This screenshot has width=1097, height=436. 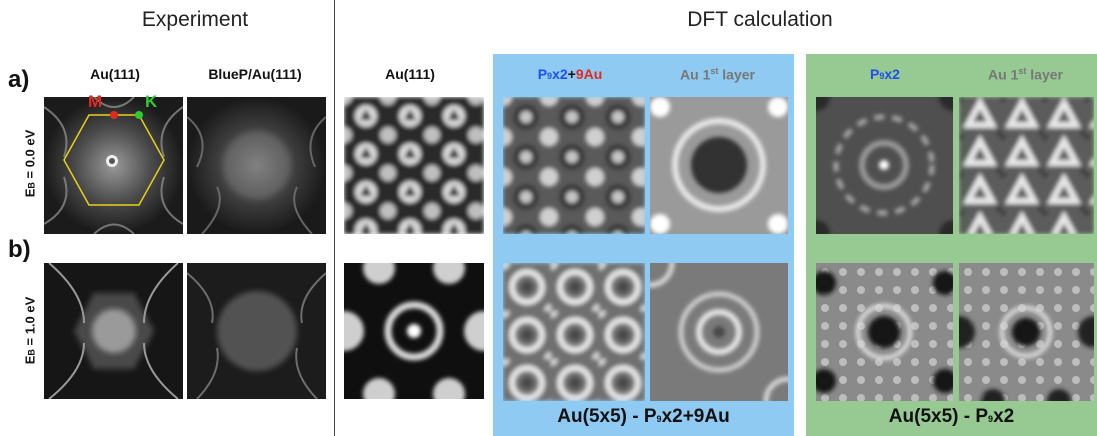 I want to click on dft-header: DFT calculation, so click(x=760, y=19).